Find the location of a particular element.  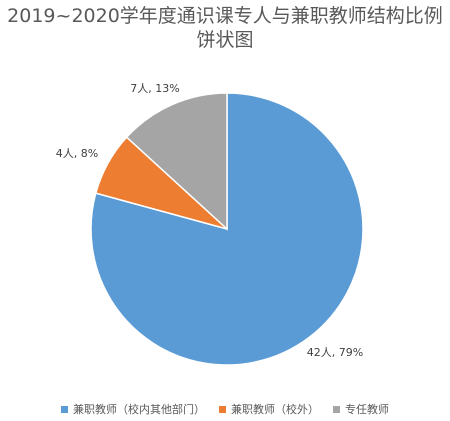

legend-item-0: 兼职教师（校内其他部门） is located at coordinates (133, 409).